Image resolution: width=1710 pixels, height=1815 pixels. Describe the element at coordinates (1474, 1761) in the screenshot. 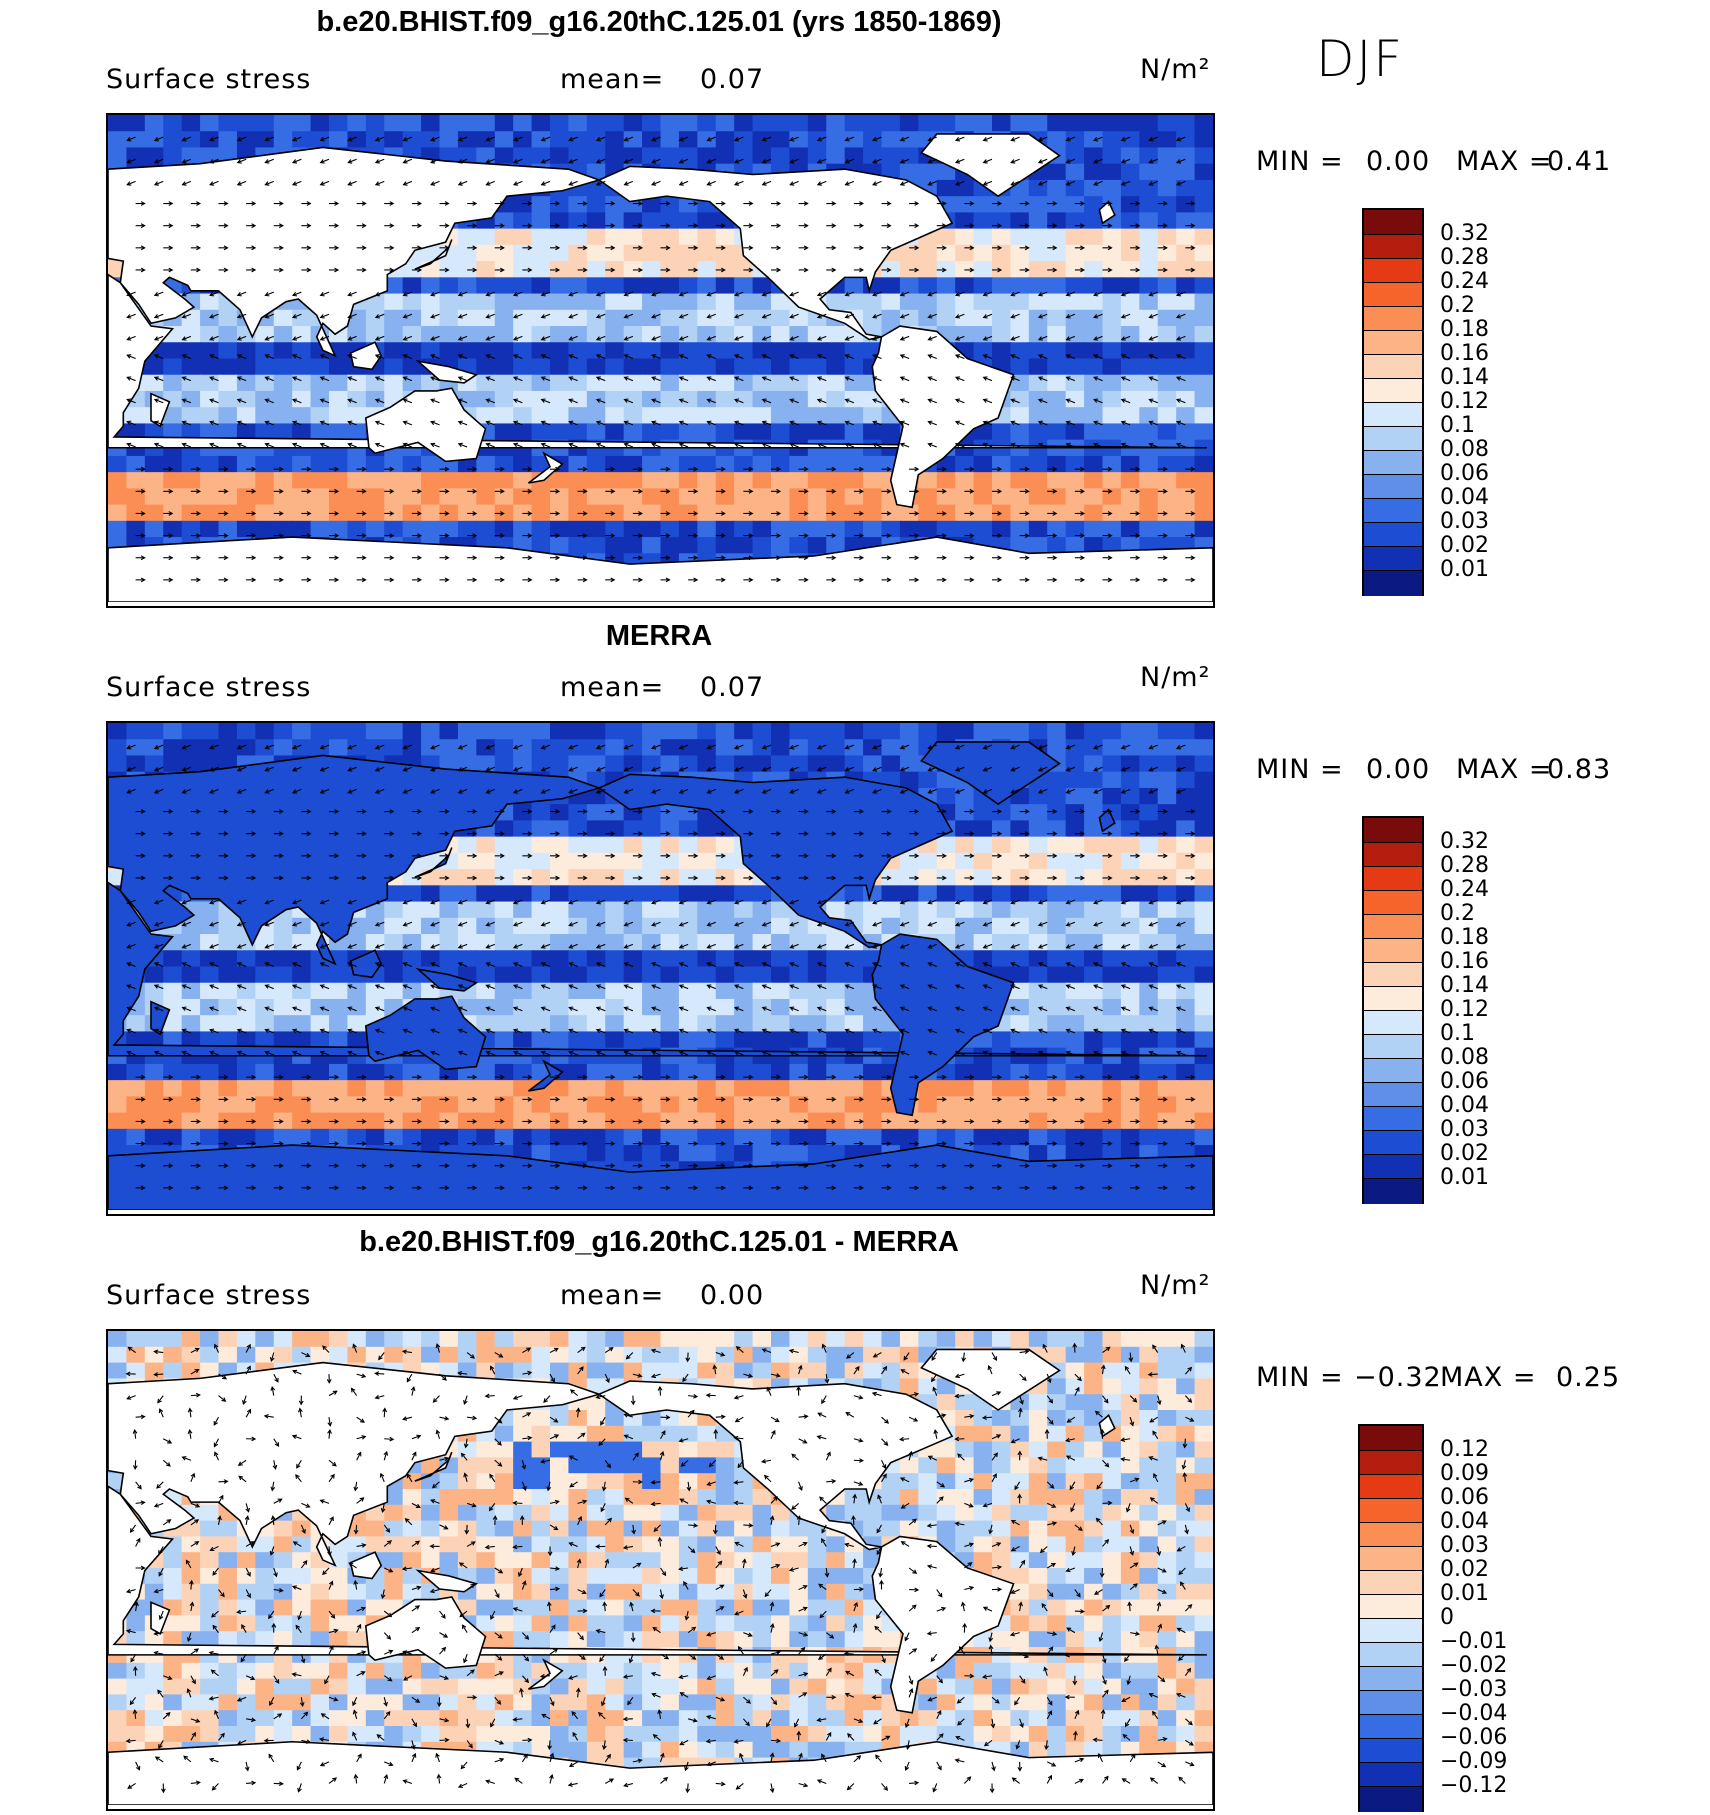

I see `colorbar-tick-label: −0.09` at that location.